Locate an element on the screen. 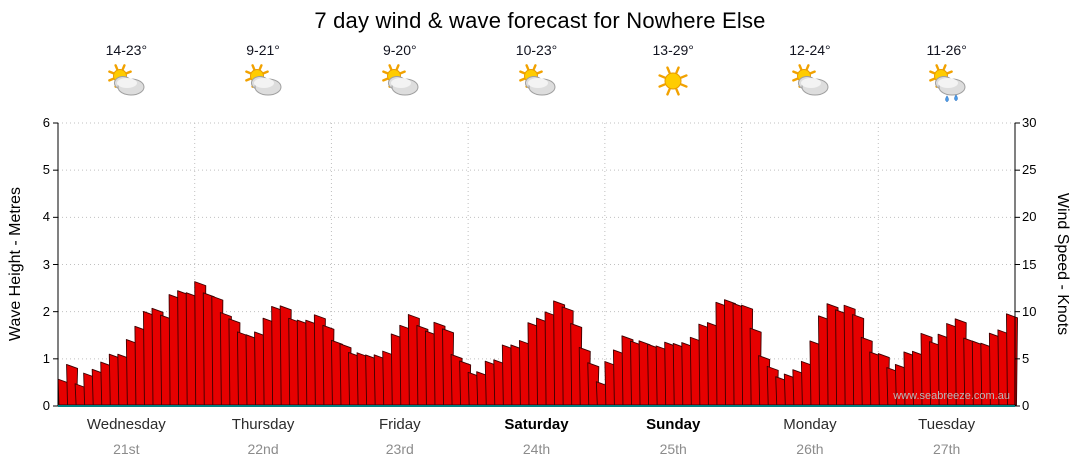 The image size is (1080, 475). day-temp: 14-23° is located at coordinates (126, 50).